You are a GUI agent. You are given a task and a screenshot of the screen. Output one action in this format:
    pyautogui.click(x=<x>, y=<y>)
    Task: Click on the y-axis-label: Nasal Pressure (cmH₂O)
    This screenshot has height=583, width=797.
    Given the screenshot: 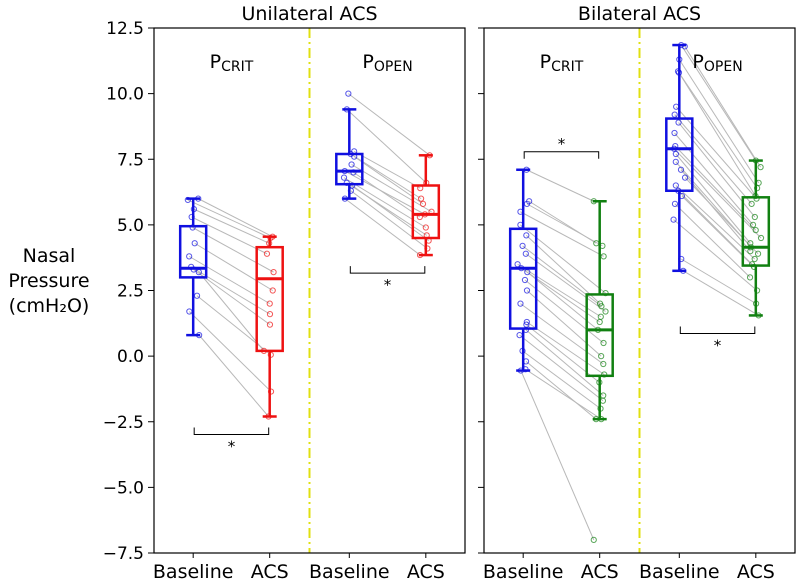 What is the action you would take?
    pyautogui.click(x=48, y=281)
    